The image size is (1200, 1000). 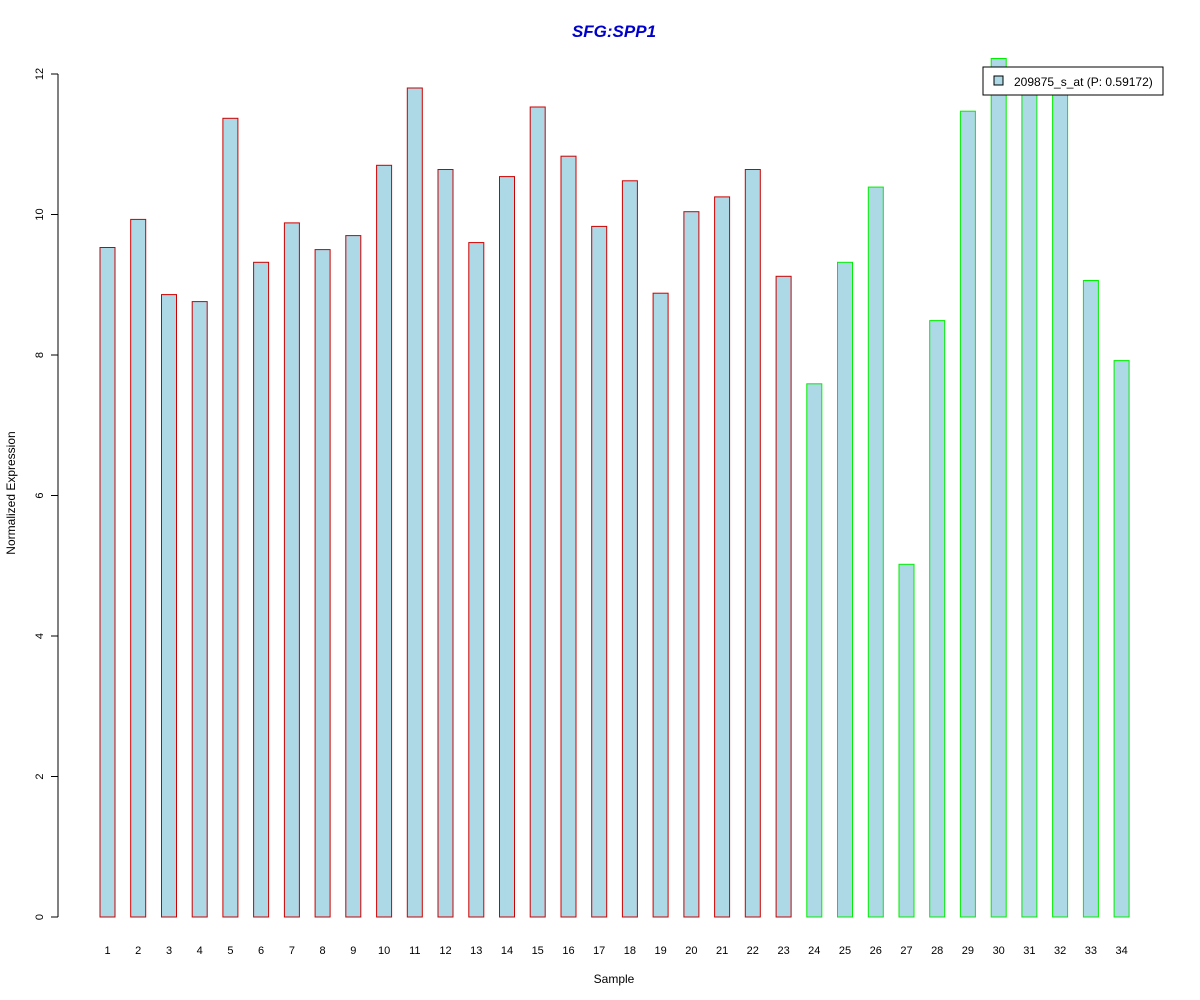 I want to click on y-tick-label: 4, so click(x=40, y=636).